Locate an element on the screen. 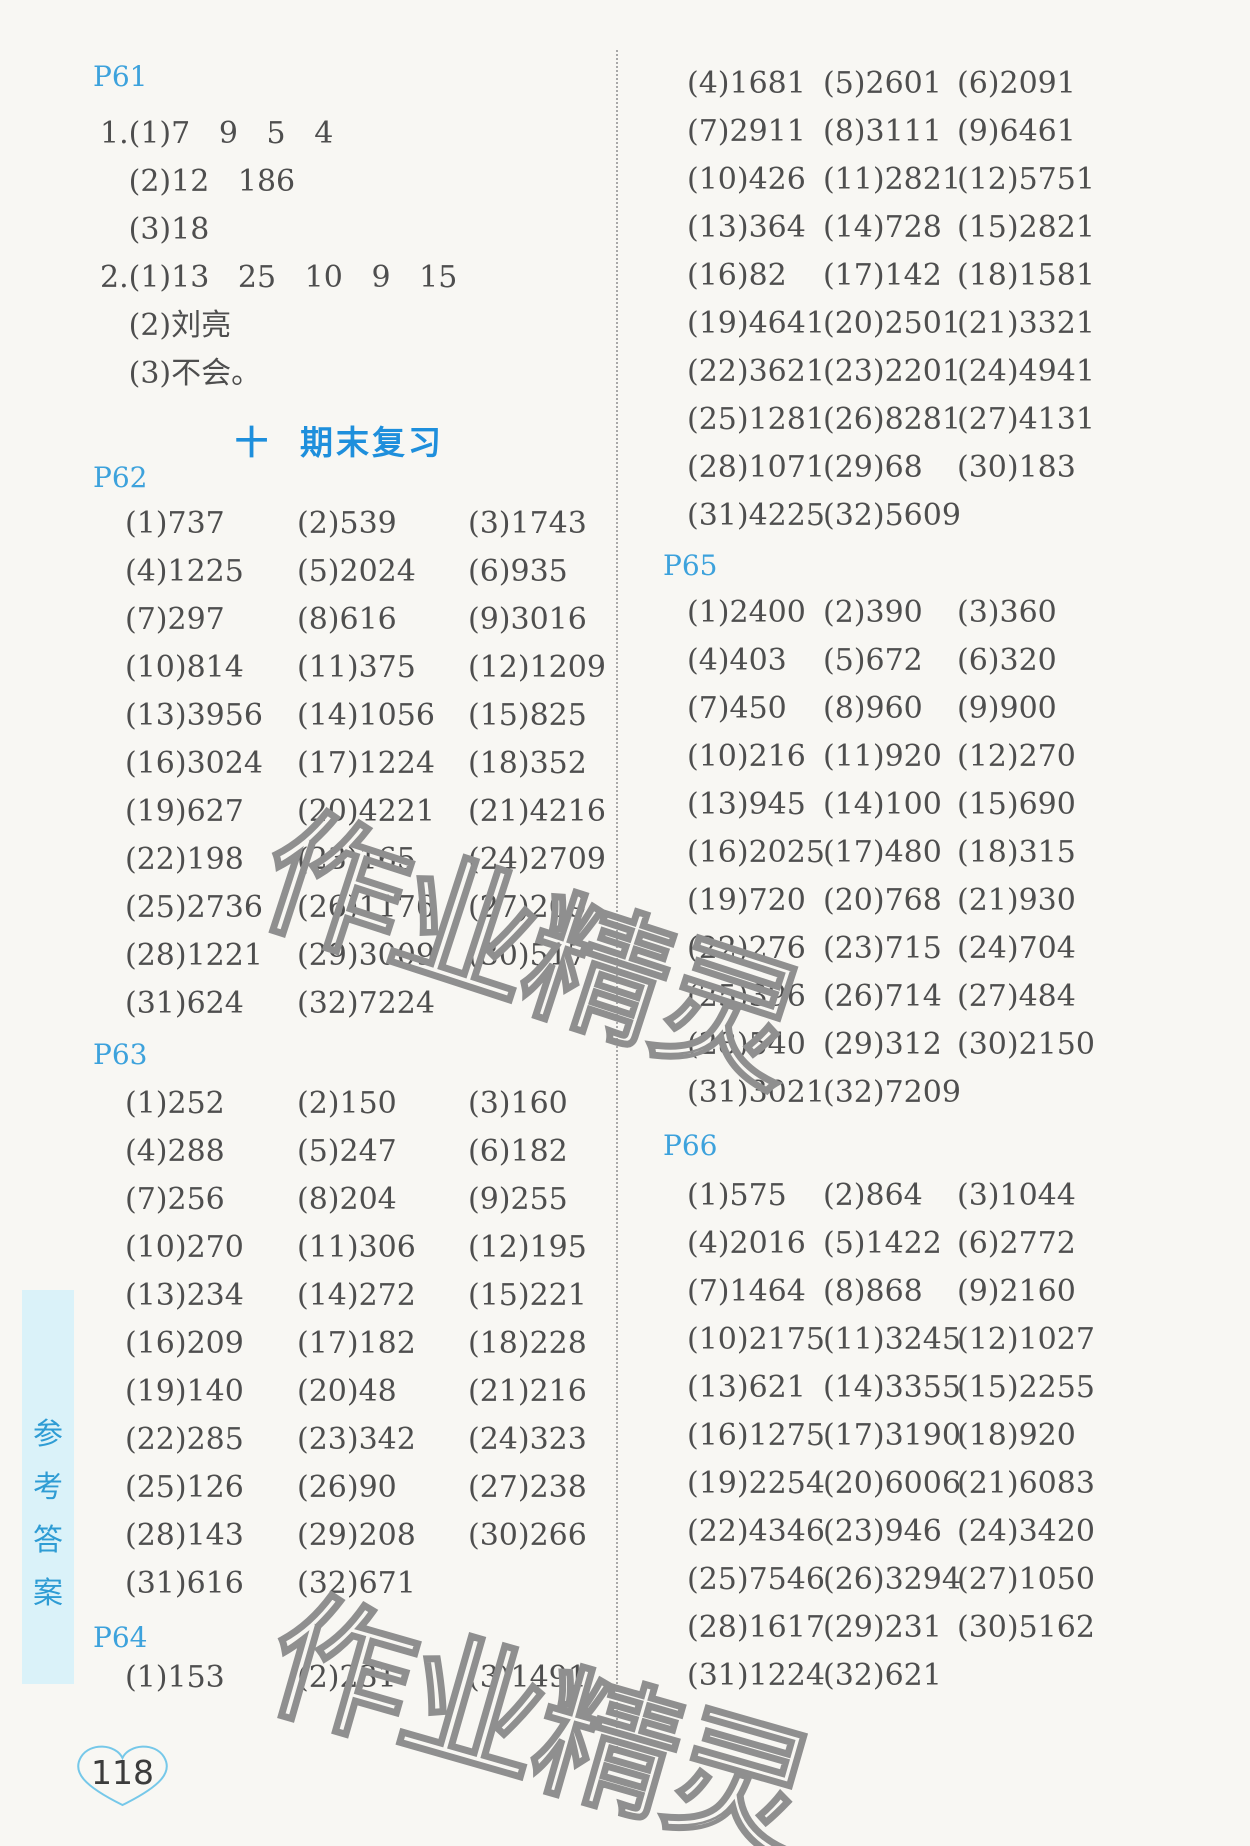 The width and height of the screenshot is (1250, 1846). answer-cell: (27)484 is located at coordinates (1016, 996).